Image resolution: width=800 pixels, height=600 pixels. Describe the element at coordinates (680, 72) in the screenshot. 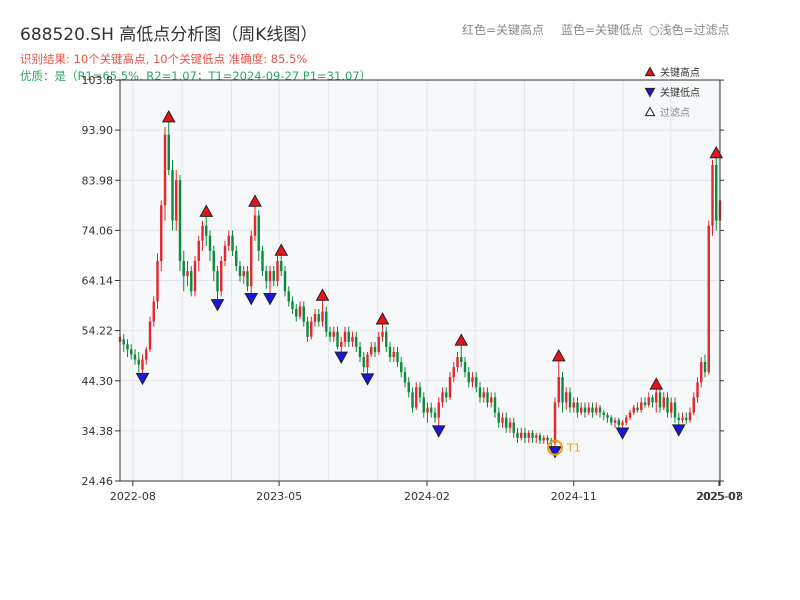

I see `legend-label: 关键高点` at that location.